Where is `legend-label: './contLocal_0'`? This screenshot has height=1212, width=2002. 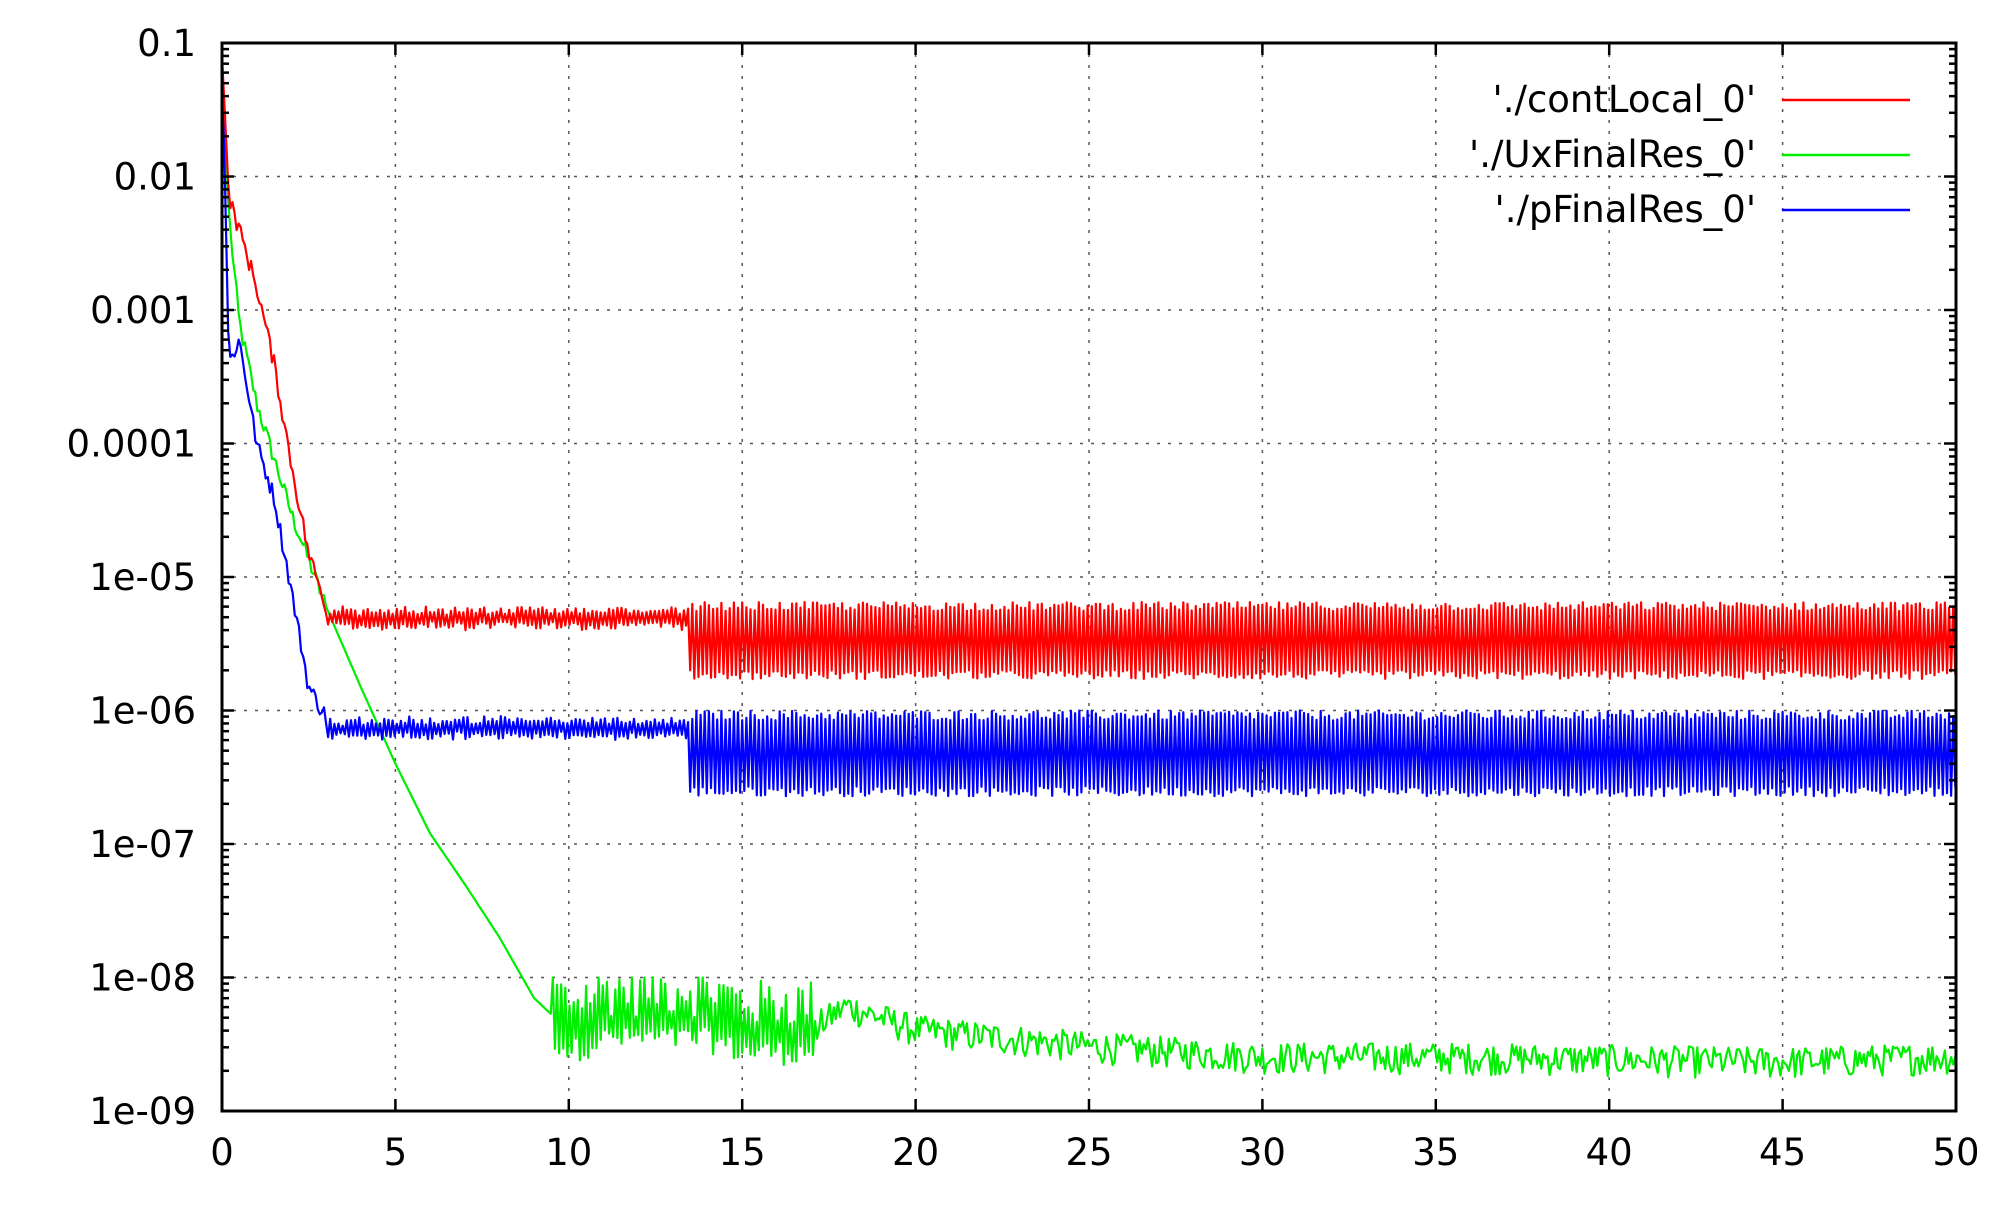
legend-label: './contLocal_0' is located at coordinates (1624, 99).